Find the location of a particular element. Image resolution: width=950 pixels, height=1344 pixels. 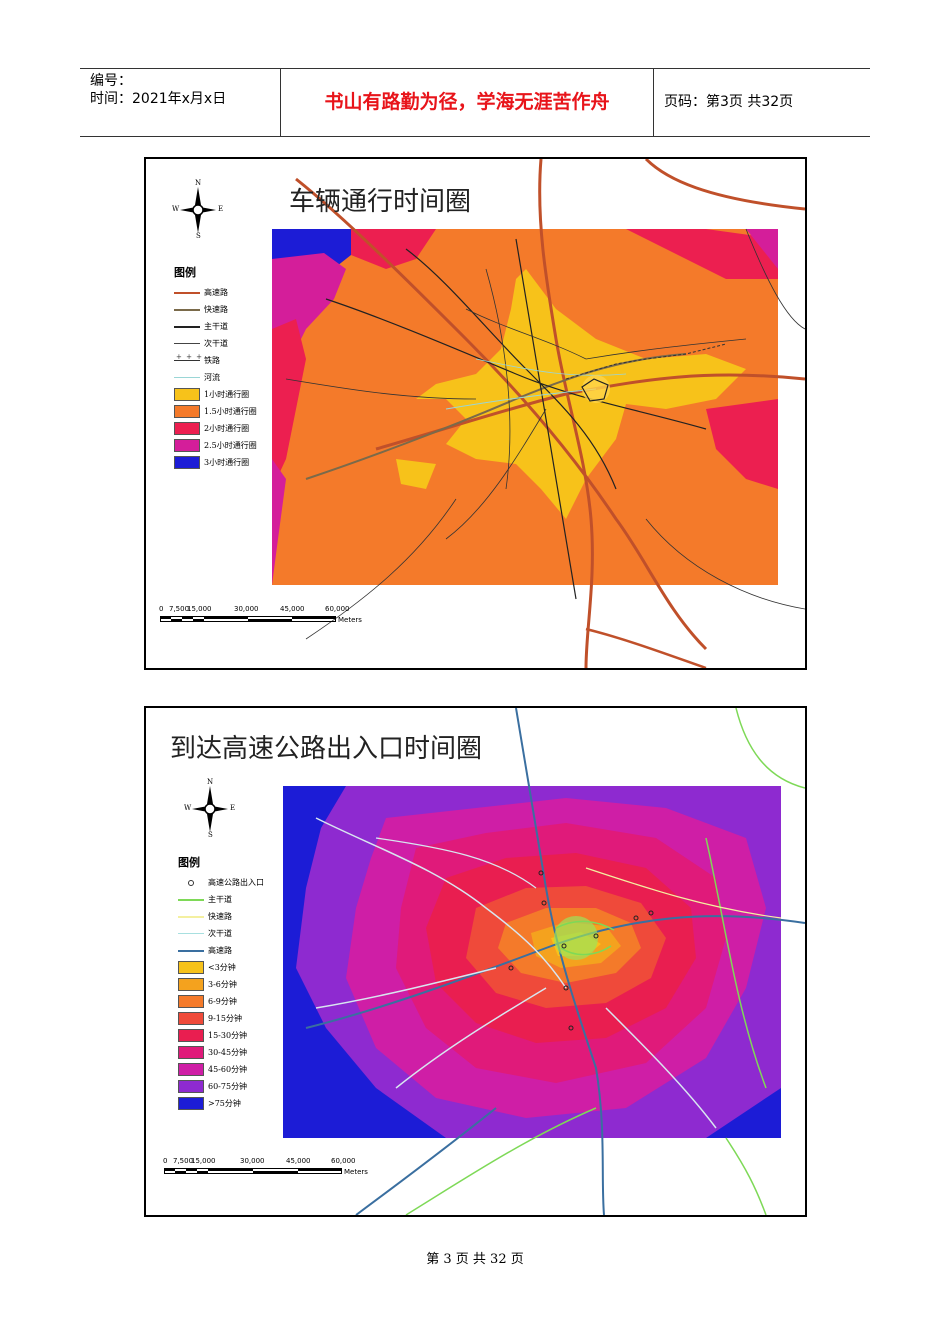

legend-item: 3-6分钟 is located at coordinates (221, 984).